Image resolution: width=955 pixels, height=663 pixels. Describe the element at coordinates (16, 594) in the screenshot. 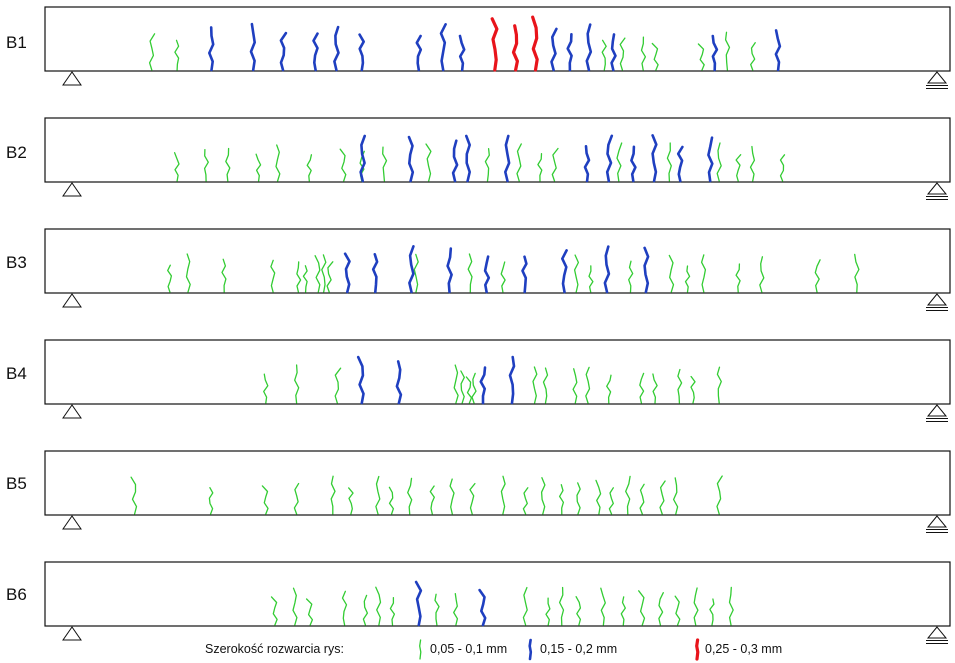

I see `beam-label-b6: B6` at that location.